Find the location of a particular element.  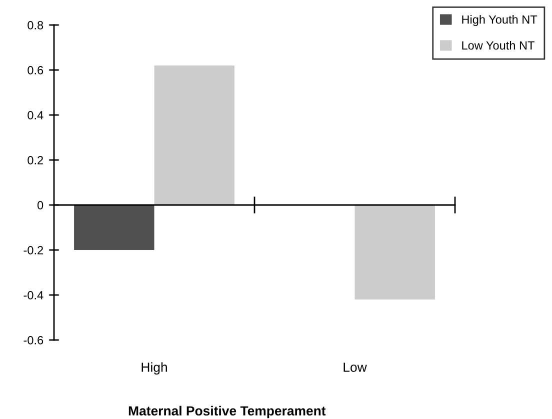

legend-label: High Youth NT is located at coordinates (500, 20).